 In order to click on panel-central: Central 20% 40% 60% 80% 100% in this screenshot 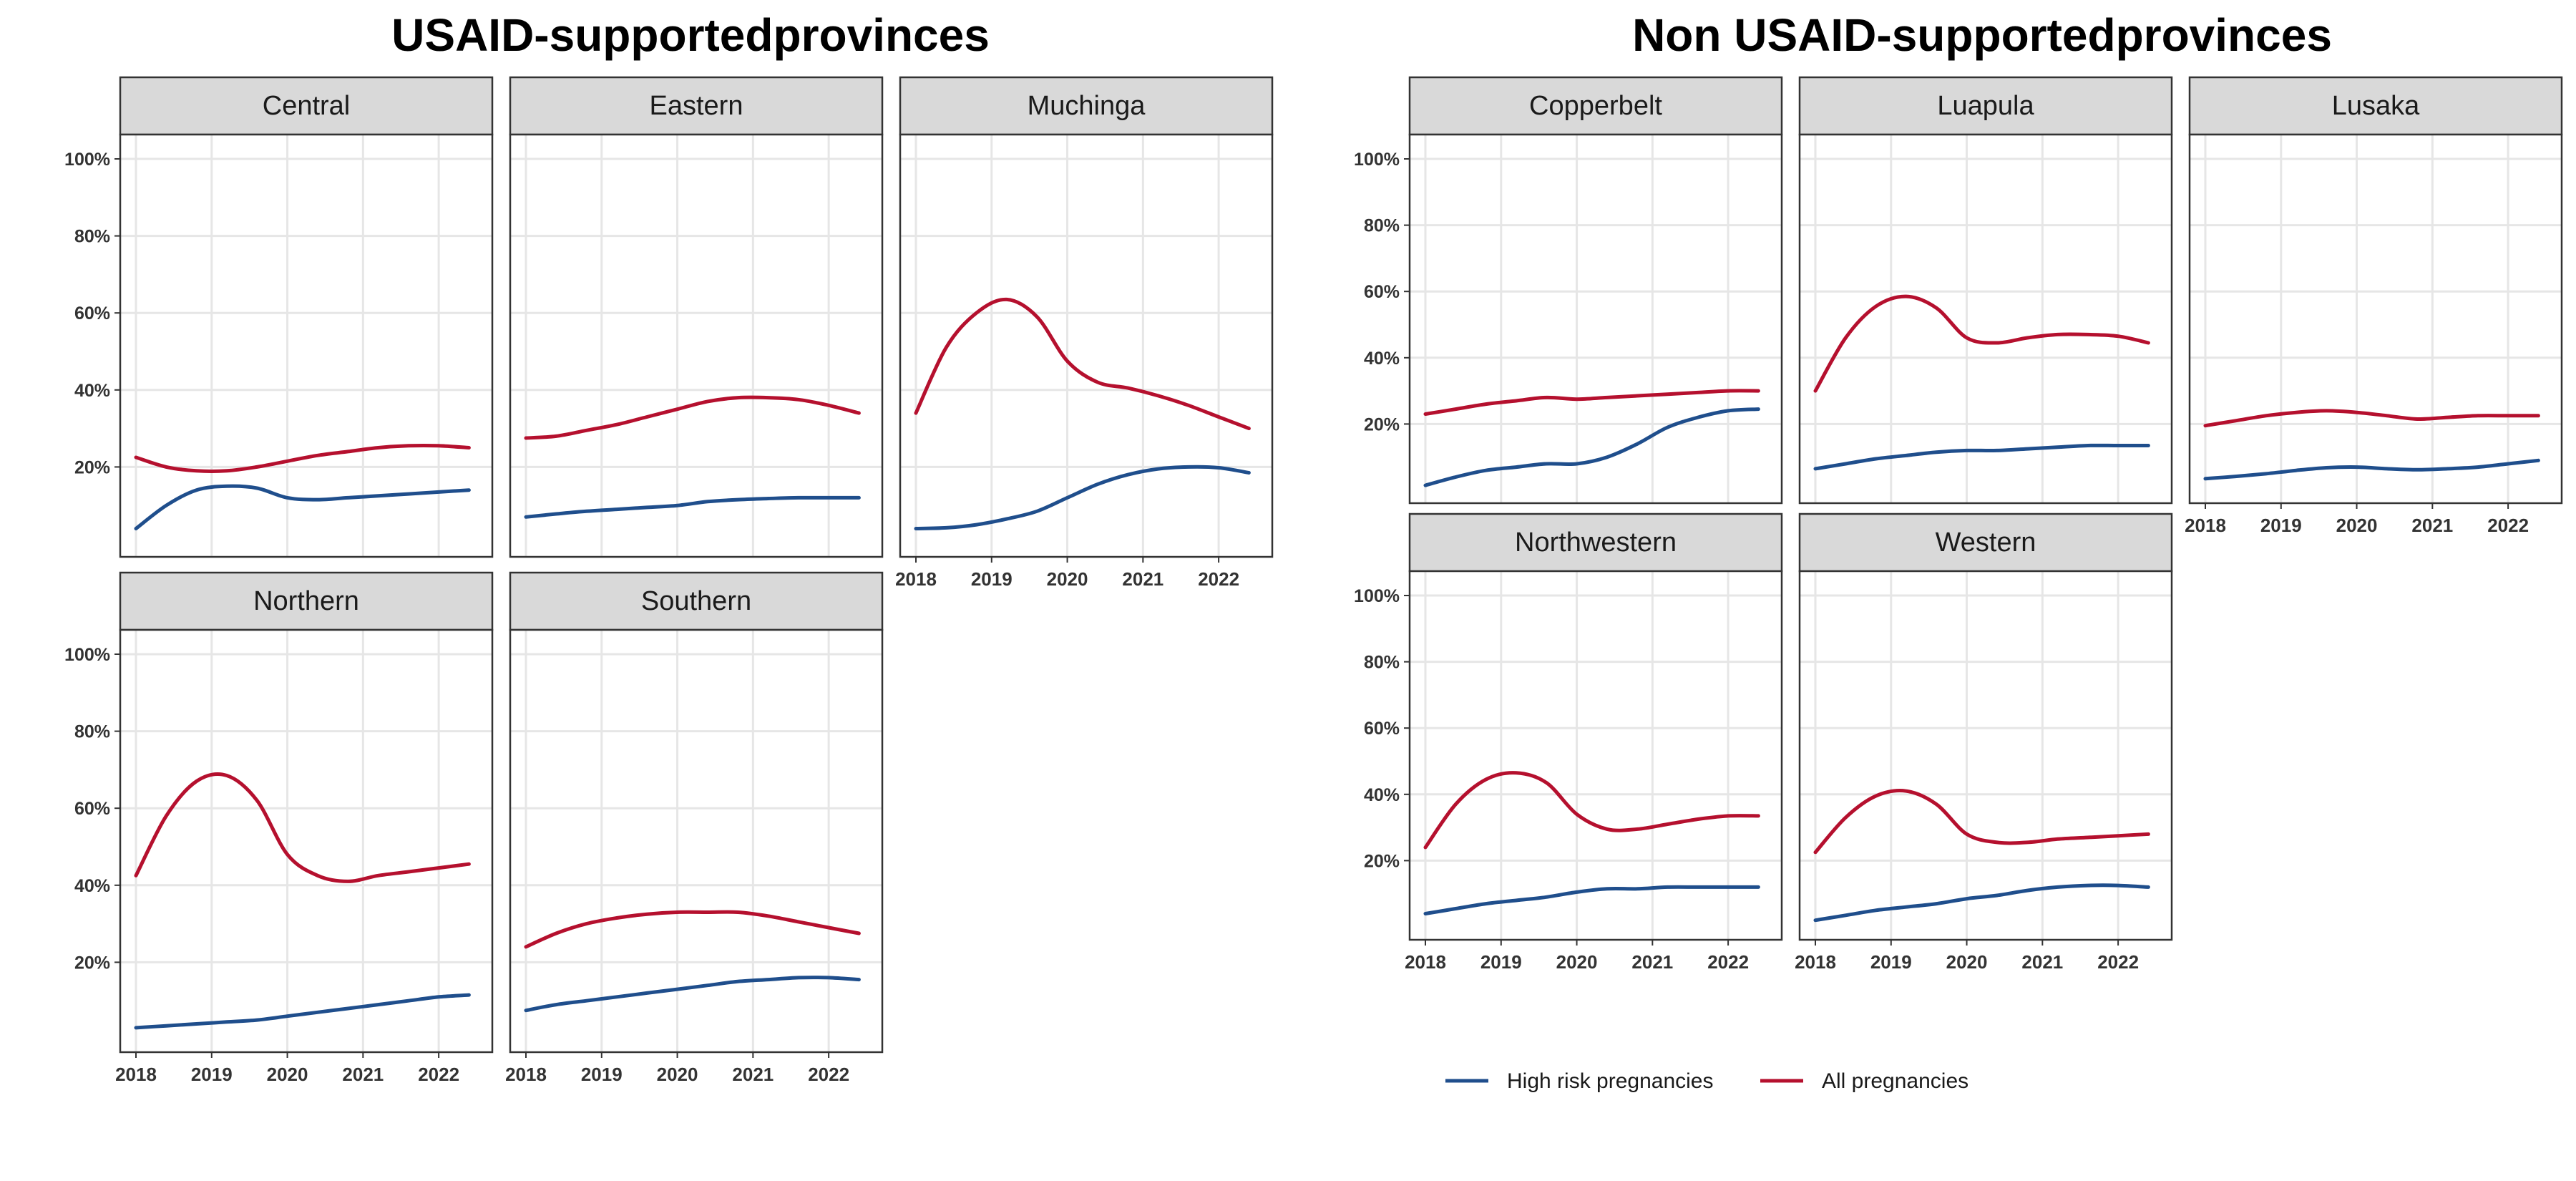, I will do `click(279, 317)`.